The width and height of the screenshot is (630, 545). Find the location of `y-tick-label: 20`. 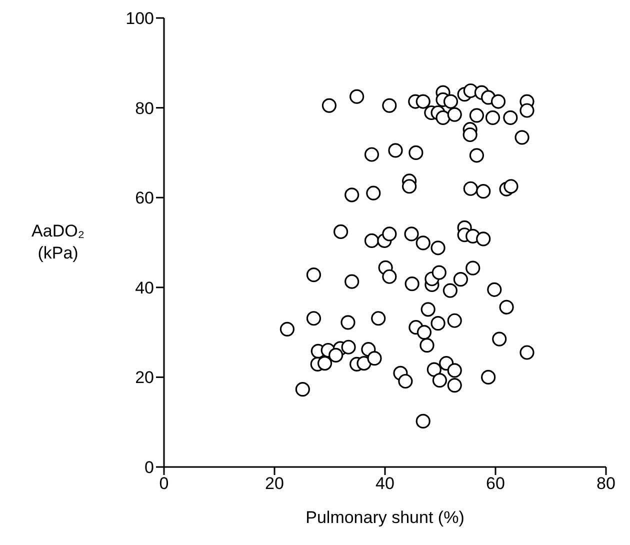

y-tick-label: 20 is located at coordinates (144, 378).